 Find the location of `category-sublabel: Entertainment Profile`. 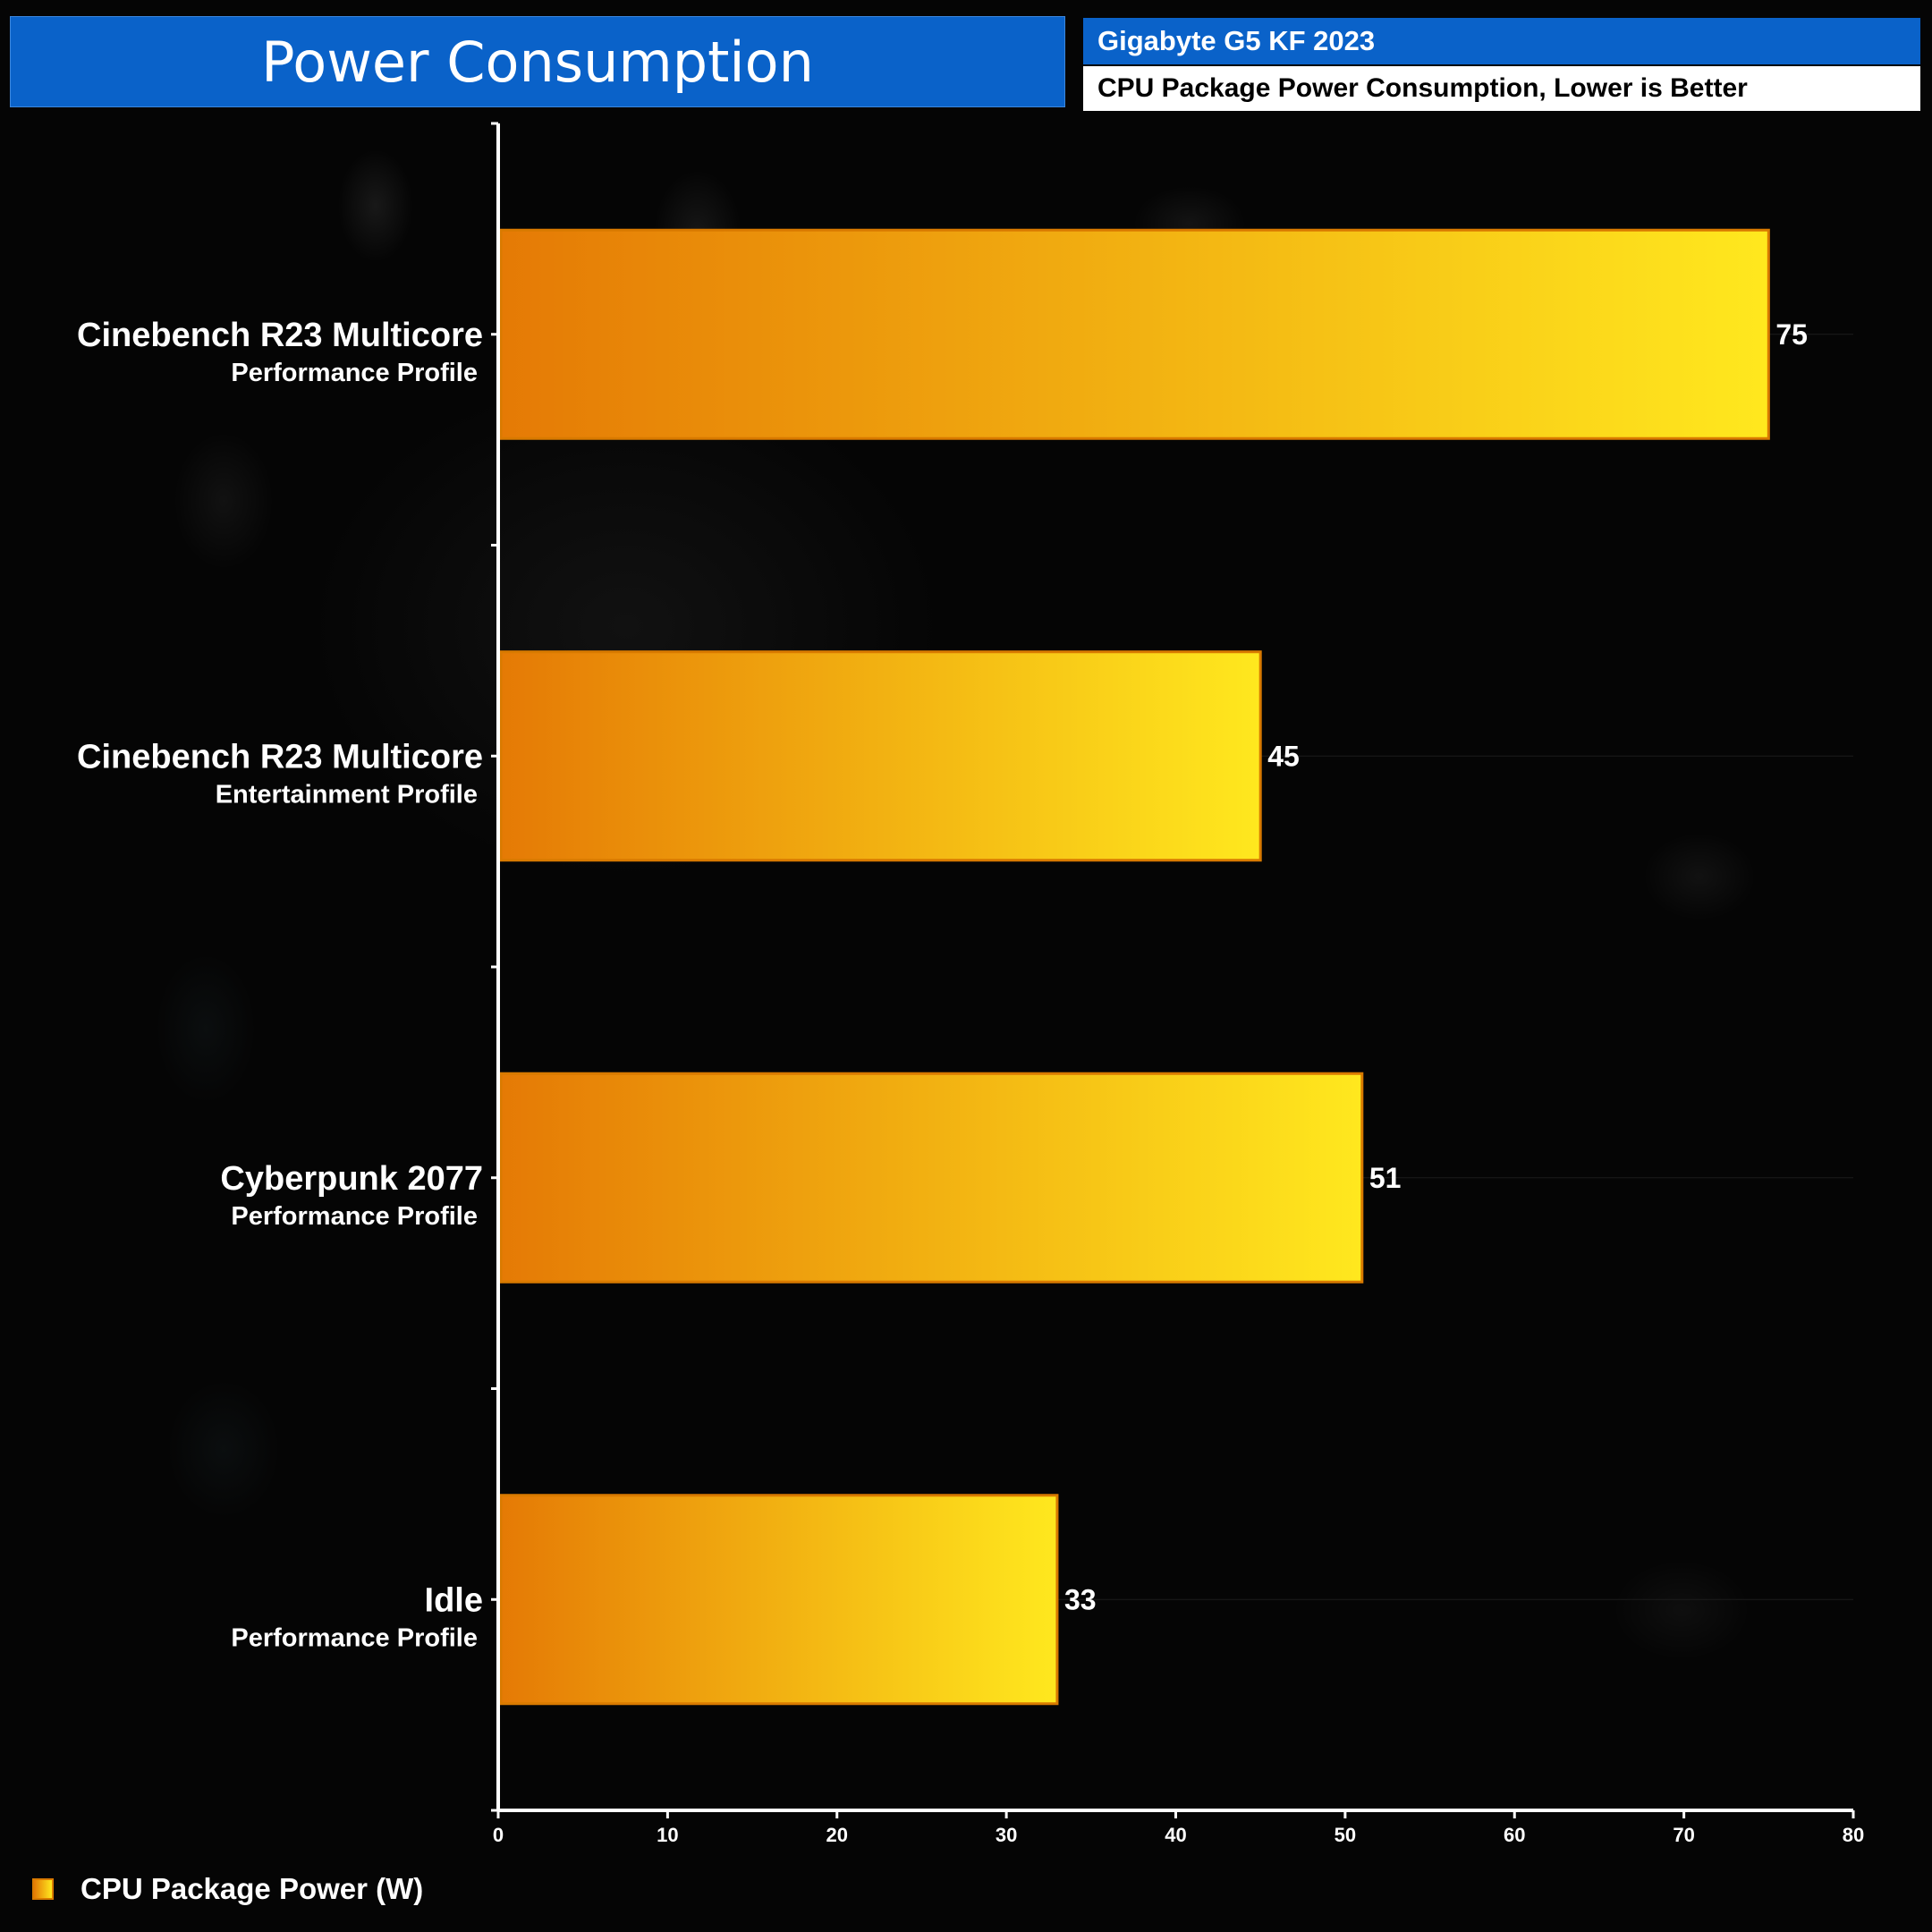

category-sublabel: Entertainment Profile is located at coordinates (347, 794).